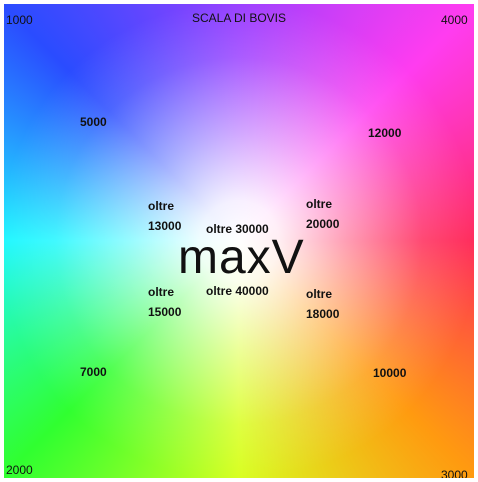 The image size is (478, 482). What do you see at coordinates (165, 312) in the screenshot?
I see `label-line: 15000` at bounding box center [165, 312].